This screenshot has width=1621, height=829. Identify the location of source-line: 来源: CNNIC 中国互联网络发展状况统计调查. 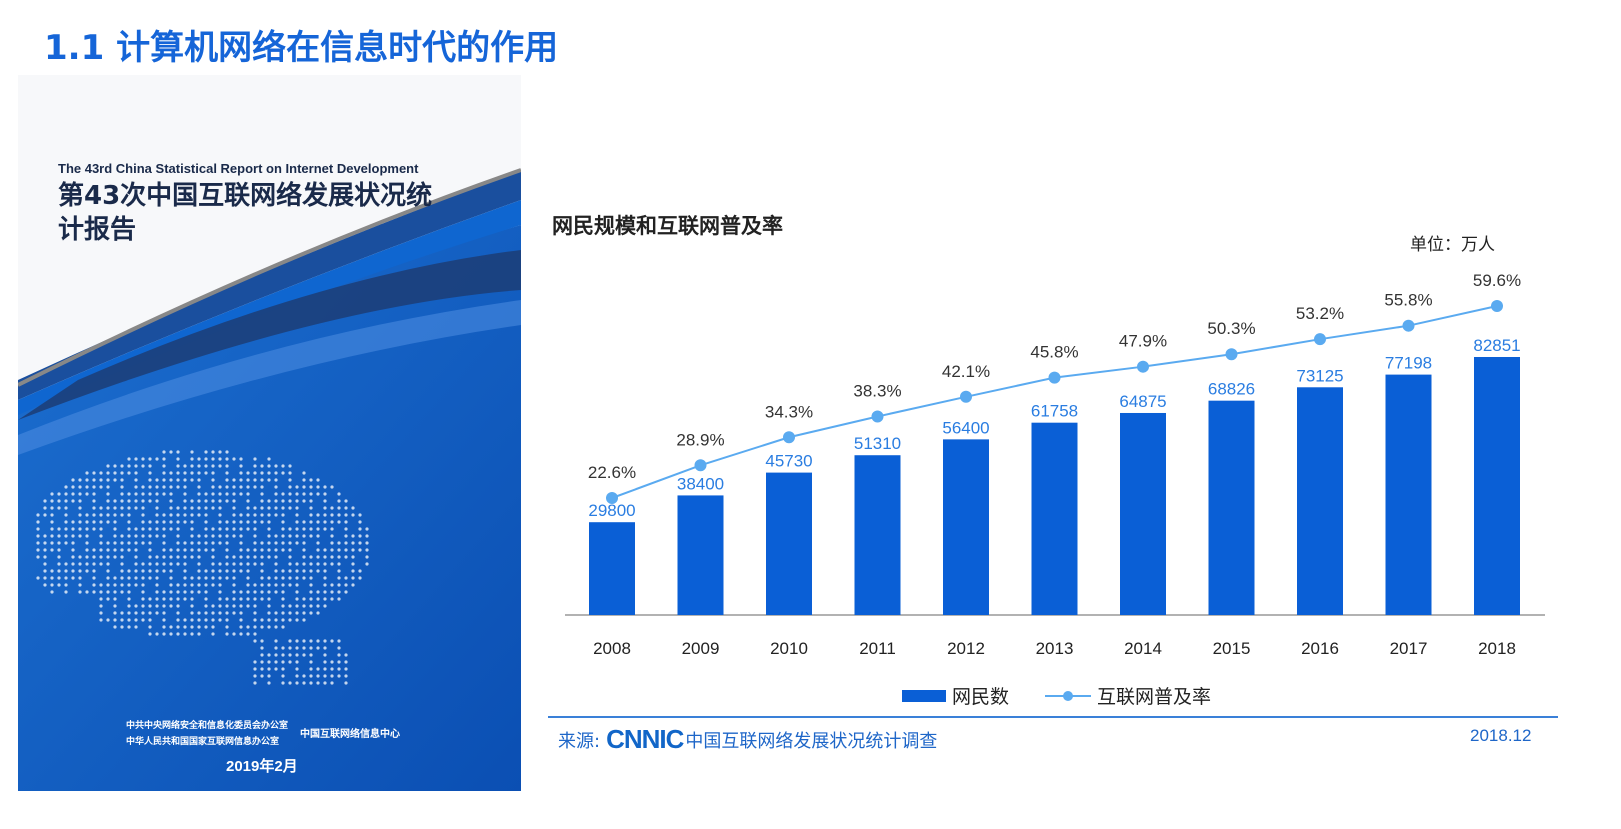
(747, 739).